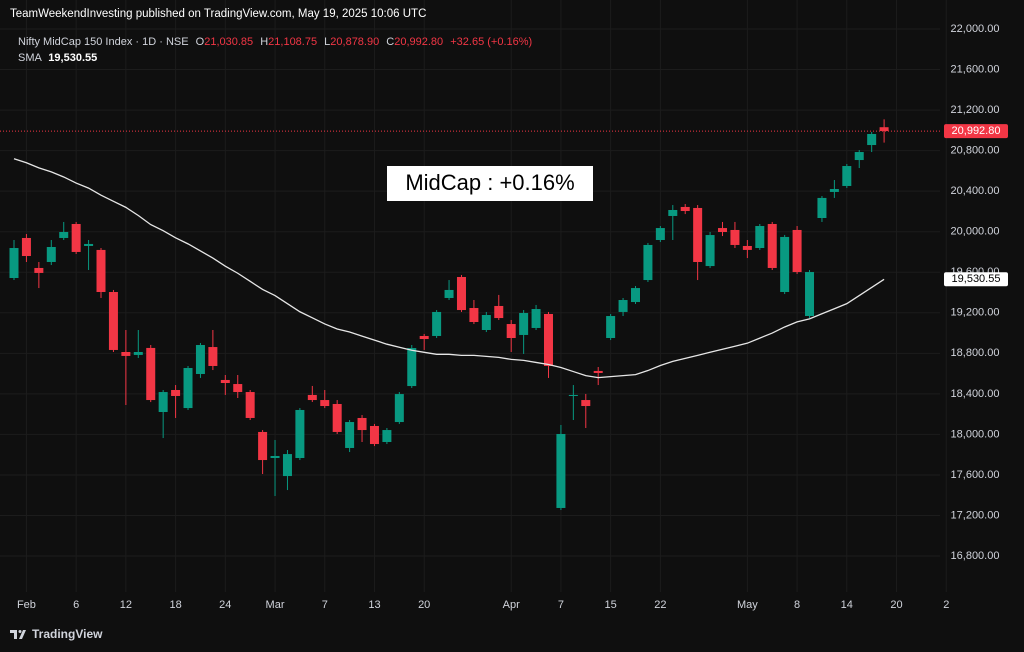 The height and width of the screenshot is (652, 1024). I want to click on annotation-box, so click(490, 183).